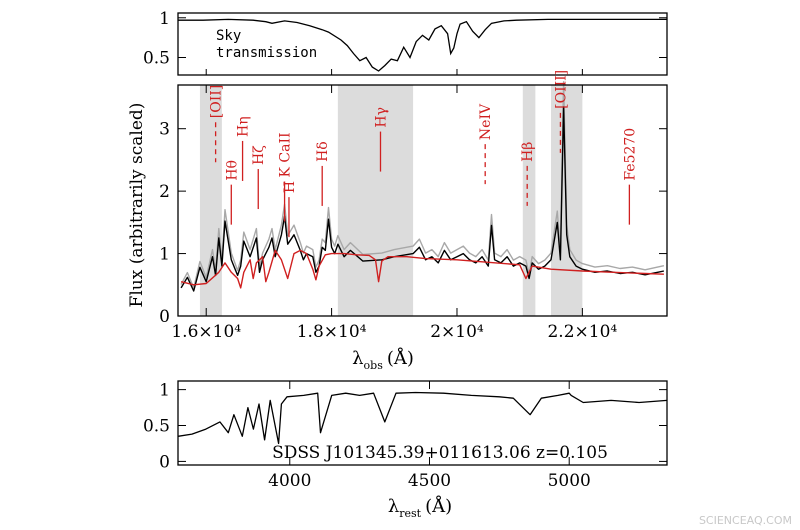 The height and width of the screenshot is (530, 800). Describe the element at coordinates (528, 152) in the screenshot. I see `emission-line-label: Hβ` at that location.